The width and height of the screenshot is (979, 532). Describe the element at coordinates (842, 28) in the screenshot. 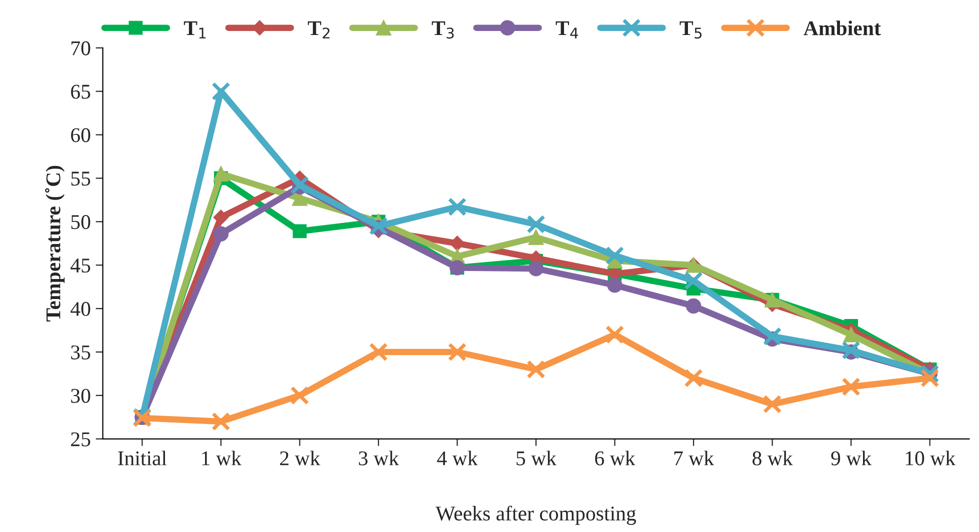

I see `legend-label: Ambient` at that location.